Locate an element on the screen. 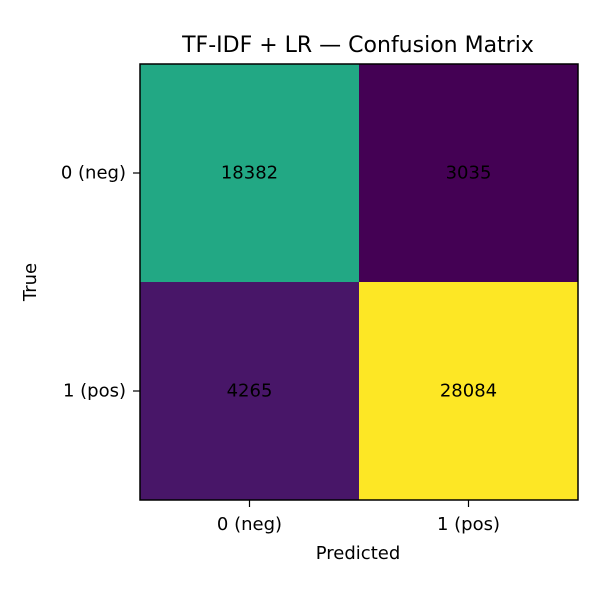 This screenshot has width=600, height=600. cell-value-r0-c0: 18382 is located at coordinates (249, 173).